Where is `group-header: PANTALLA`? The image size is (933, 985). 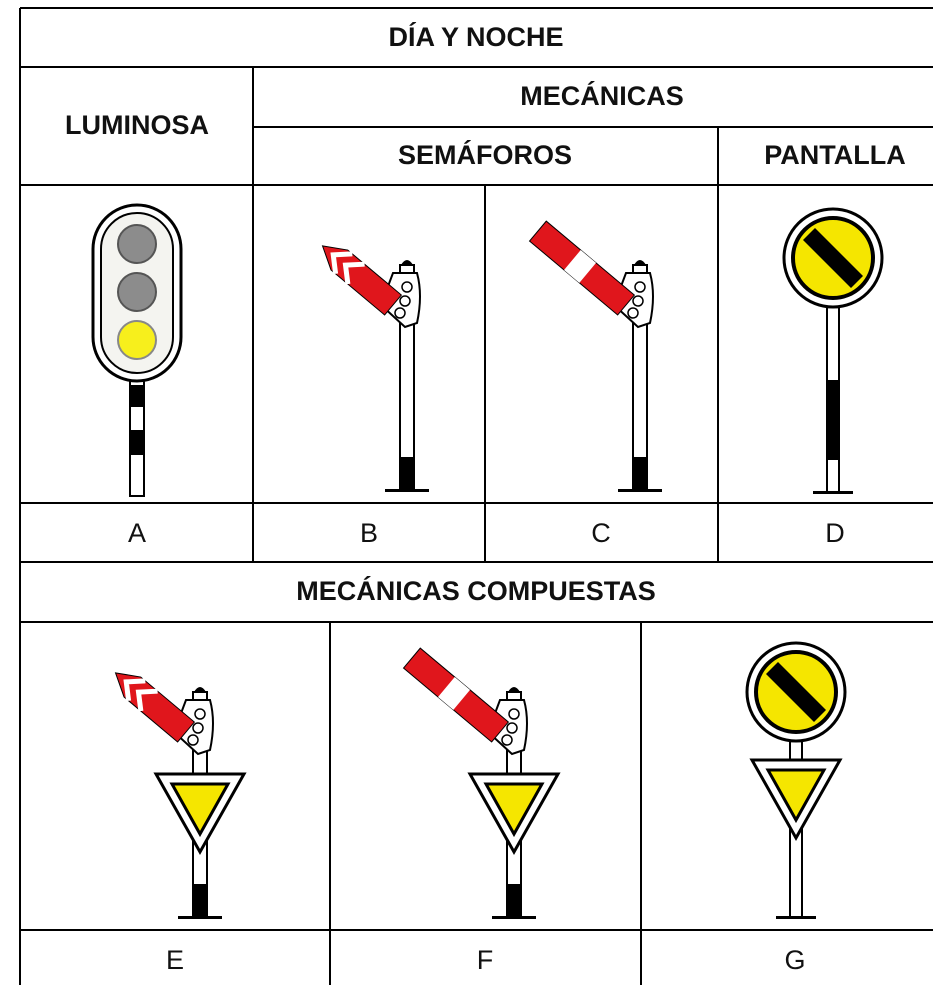 group-header: PANTALLA is located at coordinates (834, 155).